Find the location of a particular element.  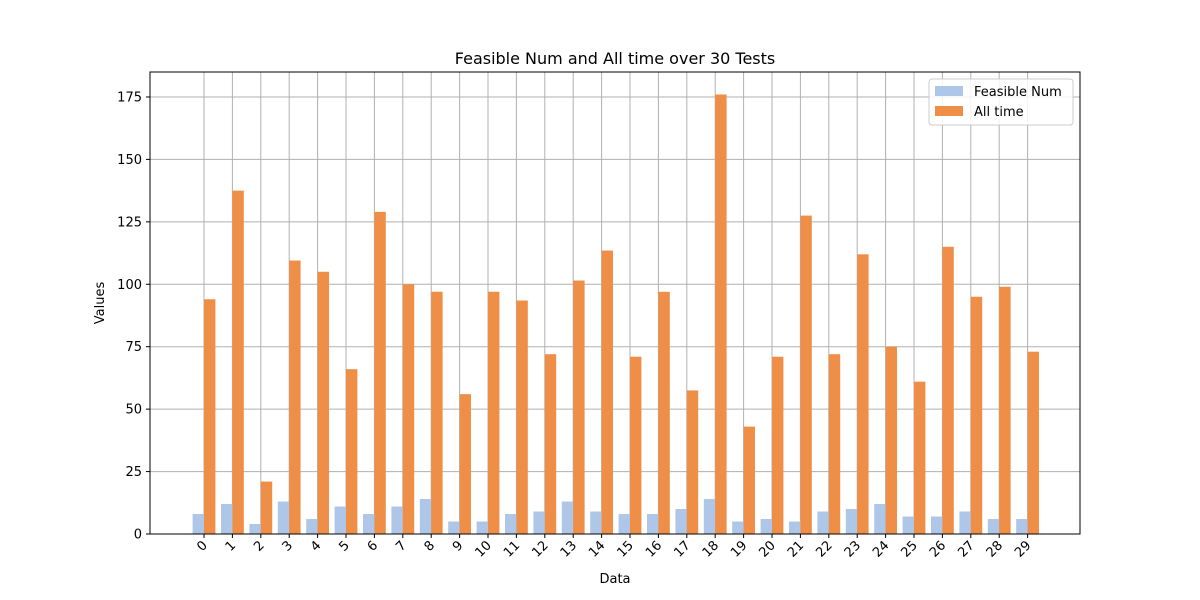

x-tick-label: 27 is located at coordinates (966, 549).